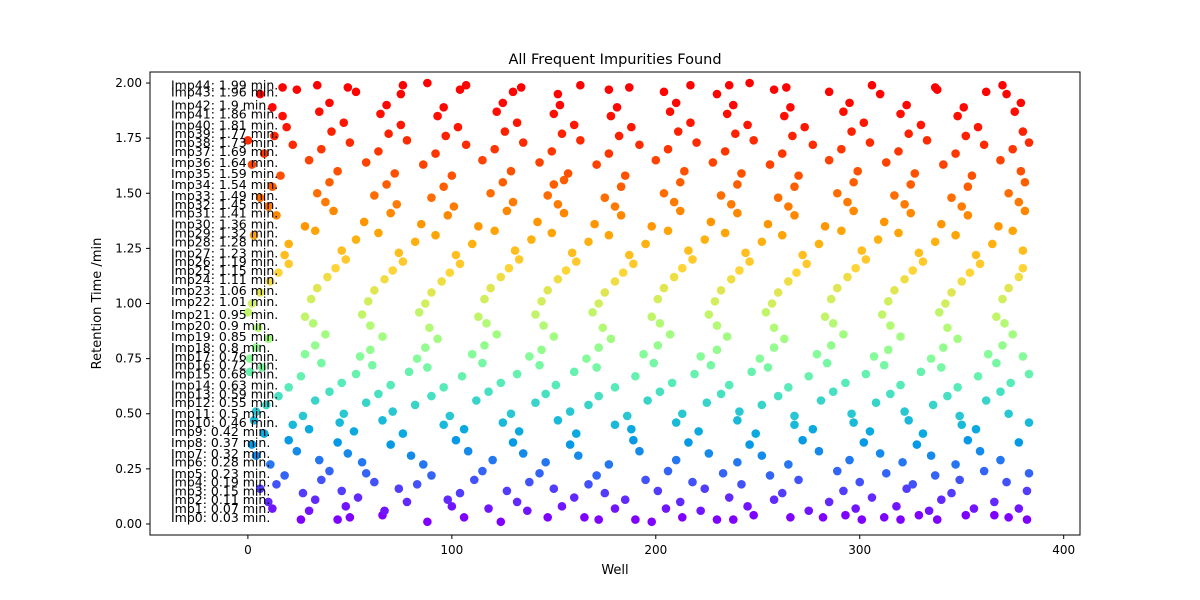 Image resolution: width=1200 pixels, height=600 pixels. Describe the element at coordinates (659, 546) in the screenshot. I see `x-ticks: 0 100 200 300 400` at that location.